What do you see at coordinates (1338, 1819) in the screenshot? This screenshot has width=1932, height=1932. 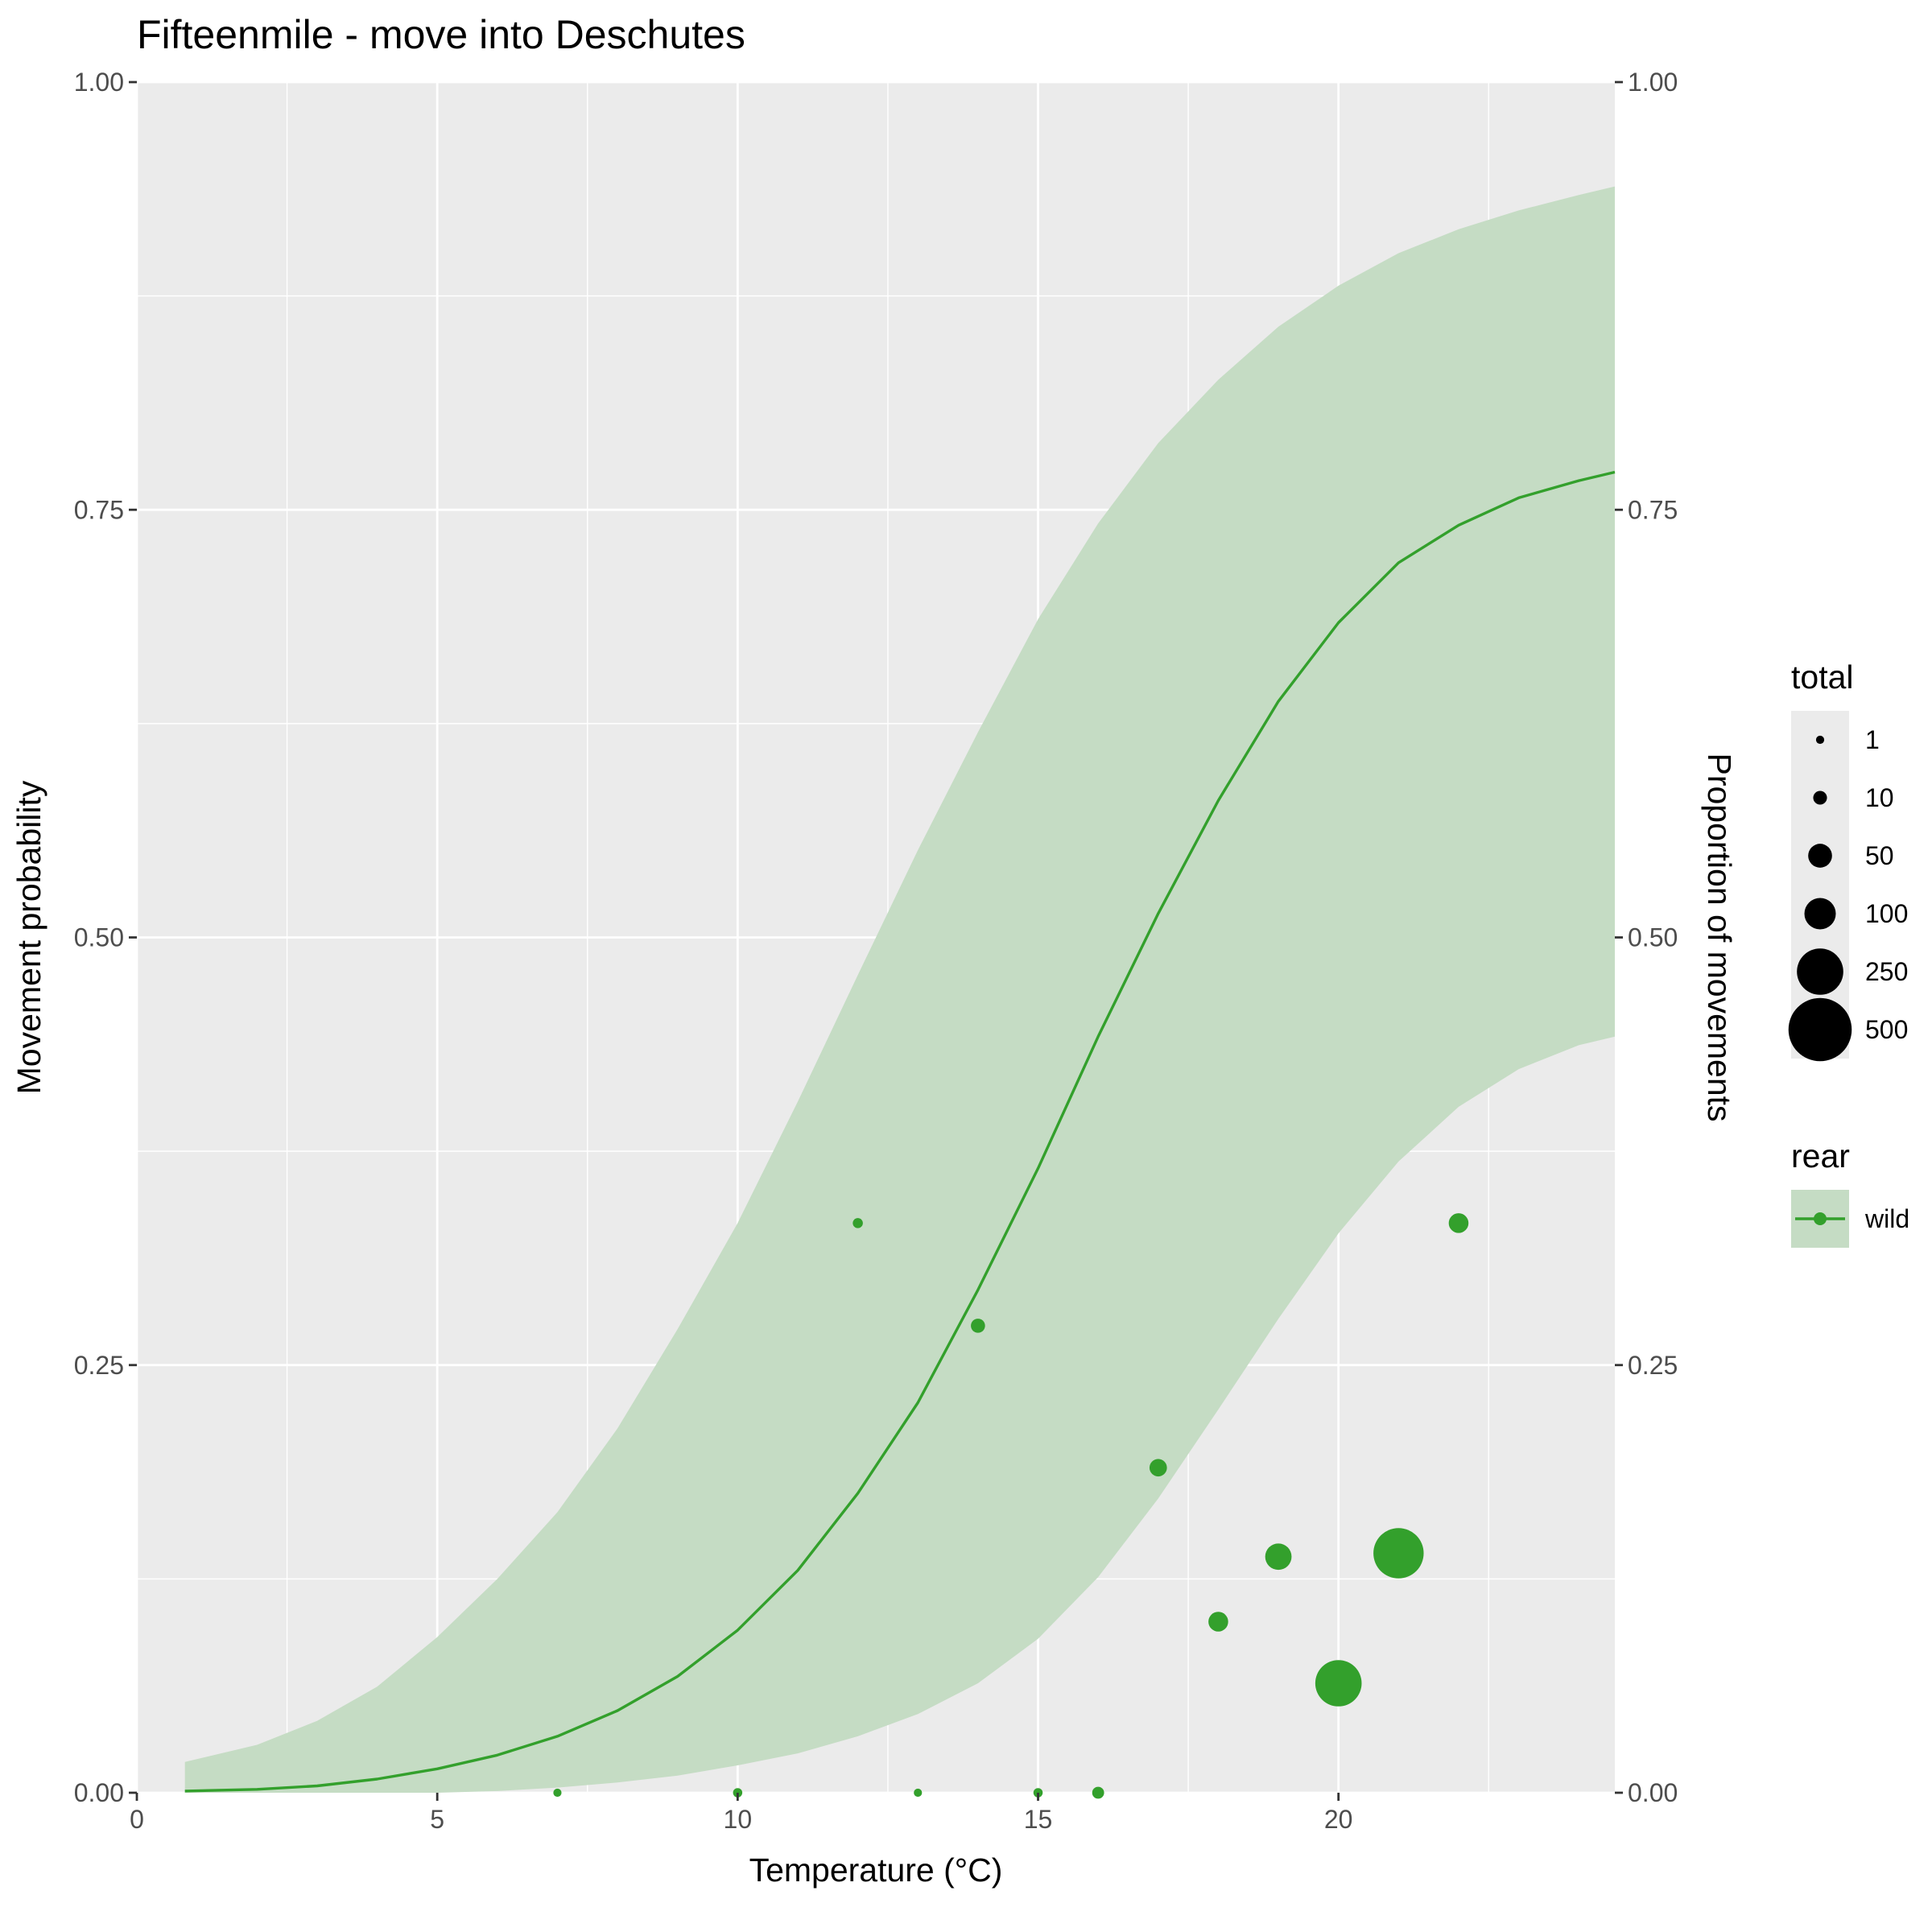 I see `x-tick-label: 20` at bounding box center [1338, 1819].